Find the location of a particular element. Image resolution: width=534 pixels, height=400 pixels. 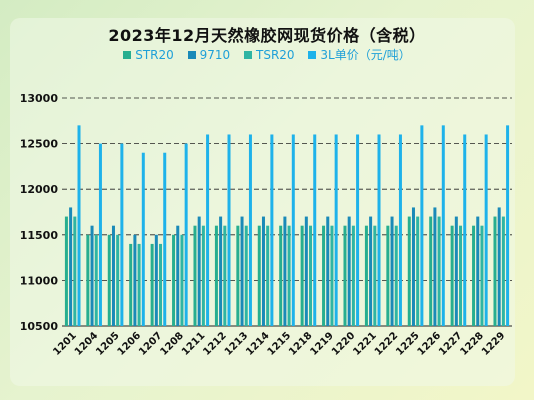

x-tick-label: 1228 is located at coordinates (472, 343).